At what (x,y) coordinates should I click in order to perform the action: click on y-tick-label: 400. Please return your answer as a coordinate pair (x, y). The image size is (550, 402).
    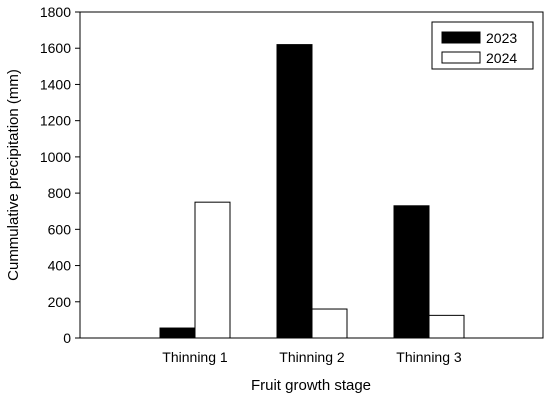
    Looking at the image, I should click on (60, 266).